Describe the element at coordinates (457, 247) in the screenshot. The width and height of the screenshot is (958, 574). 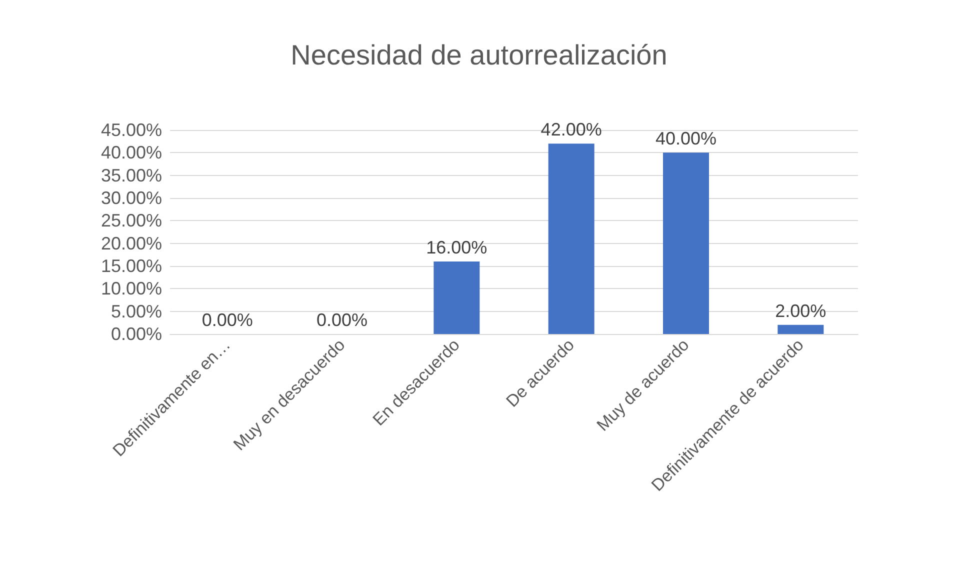
I see `data-label: 16.00%` at that location.